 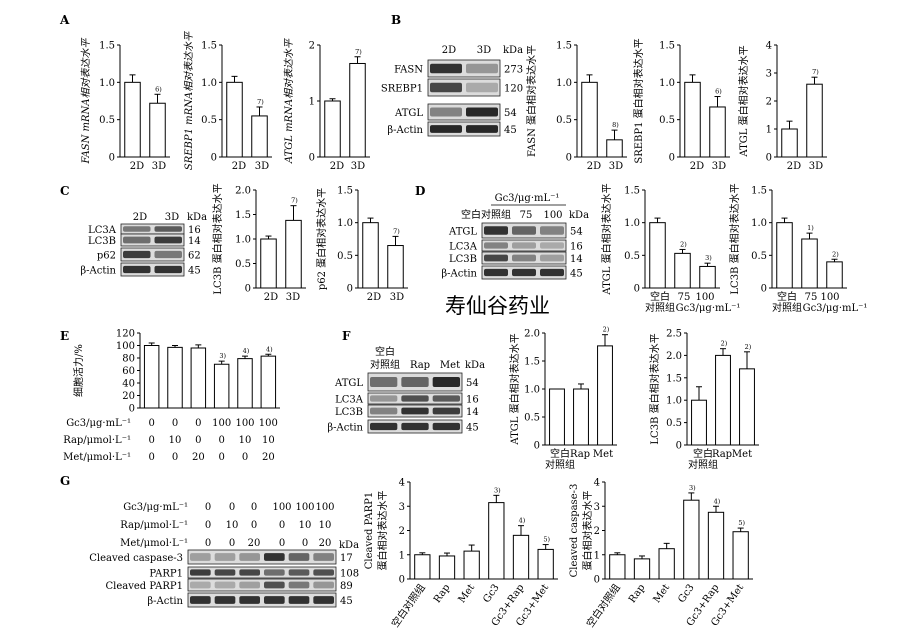 I want to click on chart-c1-y-axis-label: LC3B 蛋白相对表达水平, so click(x=217, y=238).